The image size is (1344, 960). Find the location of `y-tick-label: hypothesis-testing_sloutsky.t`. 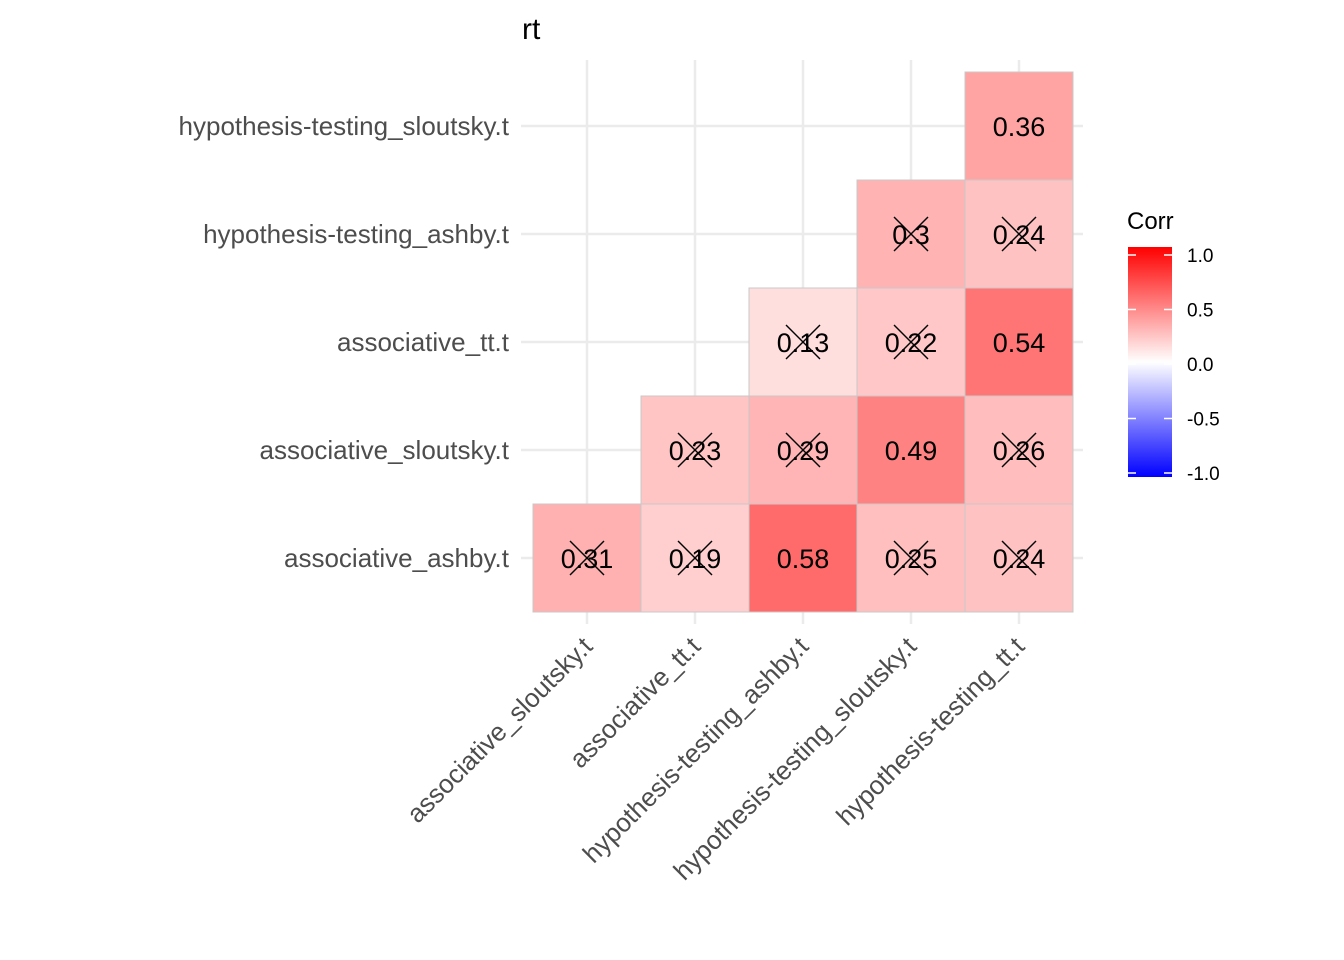

y-tick-label: hypothesis-testing_sloutsky.t is located at coordinates (344, 126).